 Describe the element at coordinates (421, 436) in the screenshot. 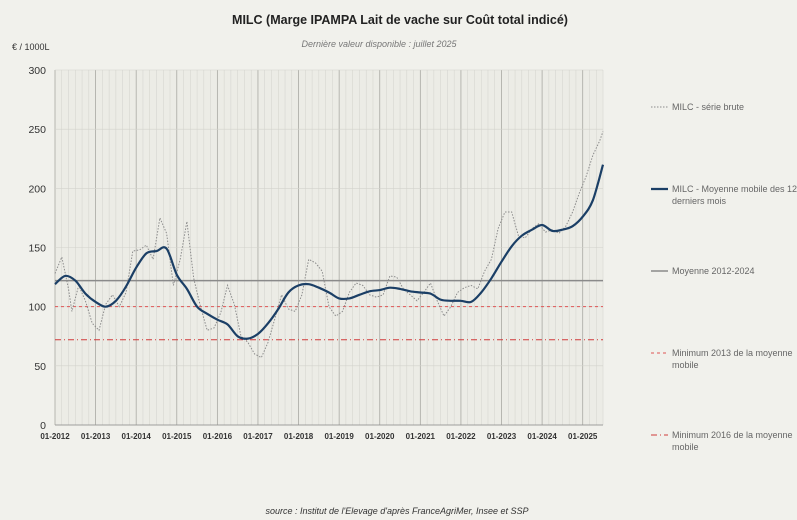

I see `x-tick-label: 01-2021` at that location.